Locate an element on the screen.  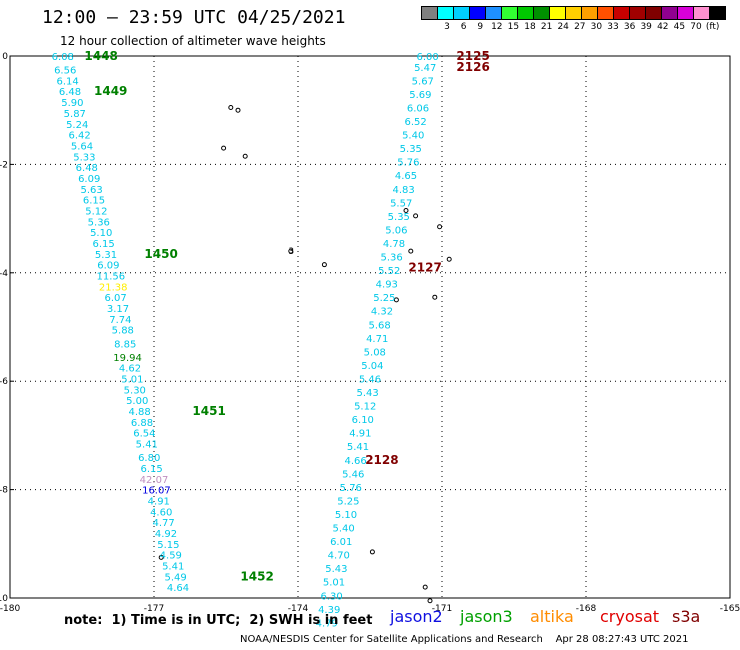
pass-time-label: 1449 is located at coordinates (110, 91).